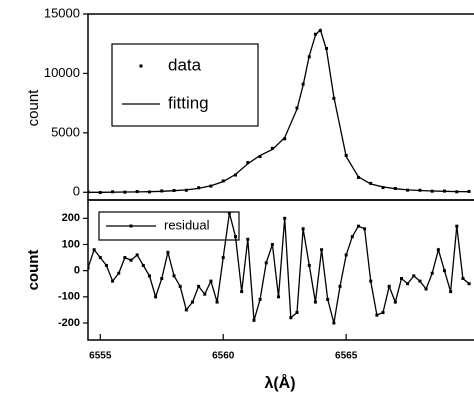 The image size is (474, 400). I want to click on legend-label: data, so click(185, 64).